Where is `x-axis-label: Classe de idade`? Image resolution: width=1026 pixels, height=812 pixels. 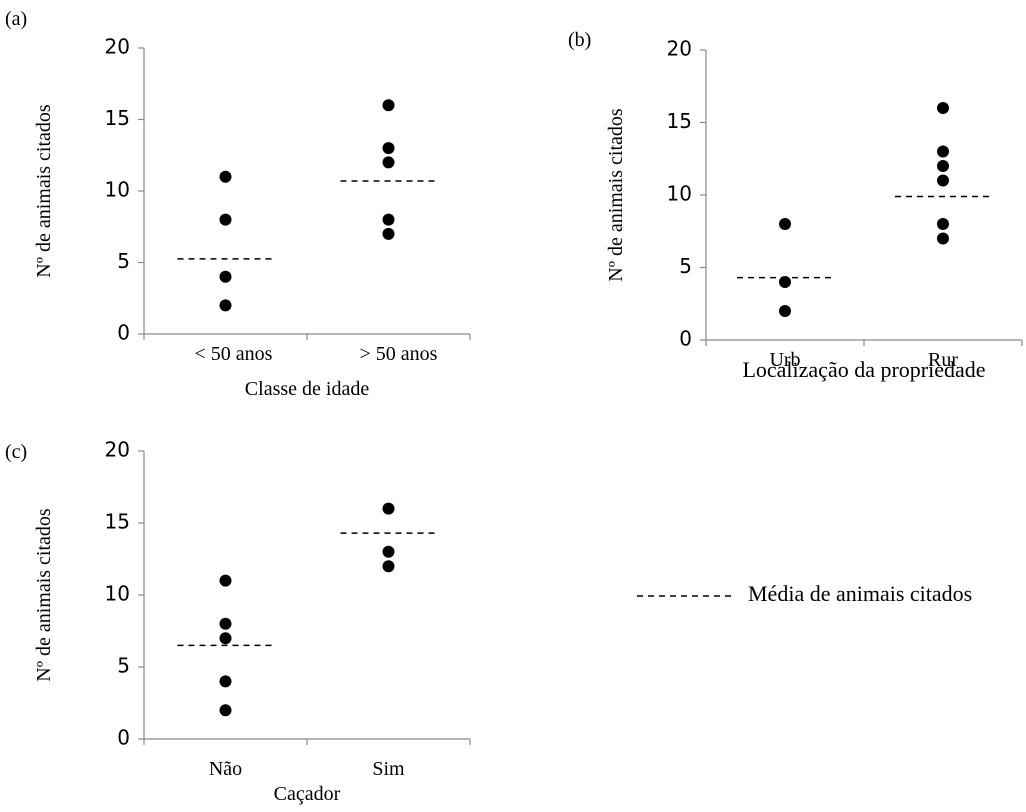 x-axis-label: Classe de idade is located at coordinates (307, 389).